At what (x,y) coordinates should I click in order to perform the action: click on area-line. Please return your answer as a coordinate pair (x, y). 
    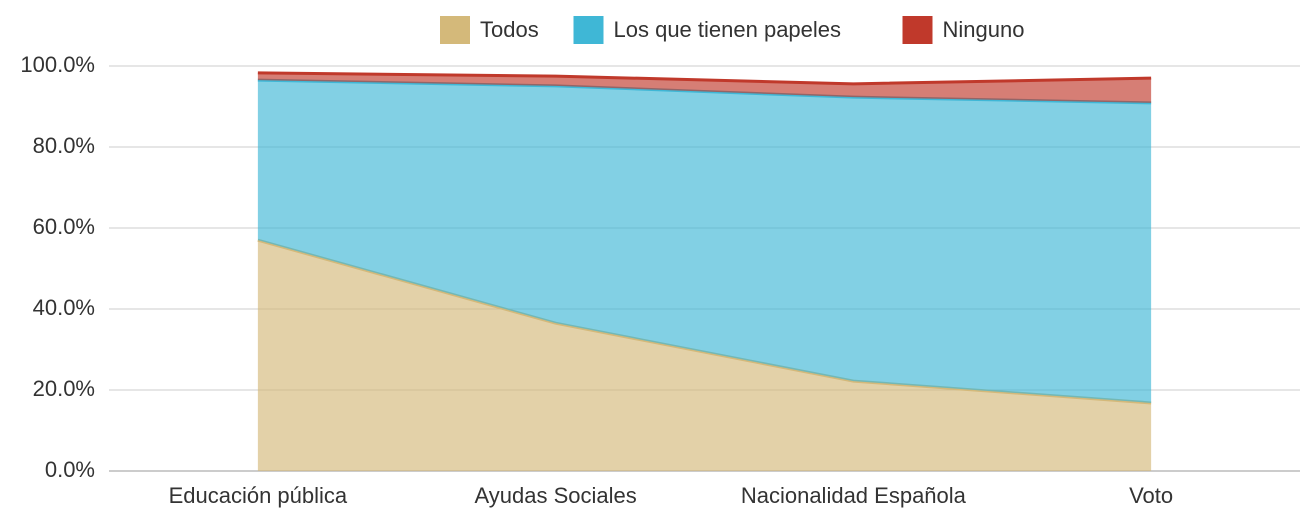
    Looking at the image, I should click on (704, 78).